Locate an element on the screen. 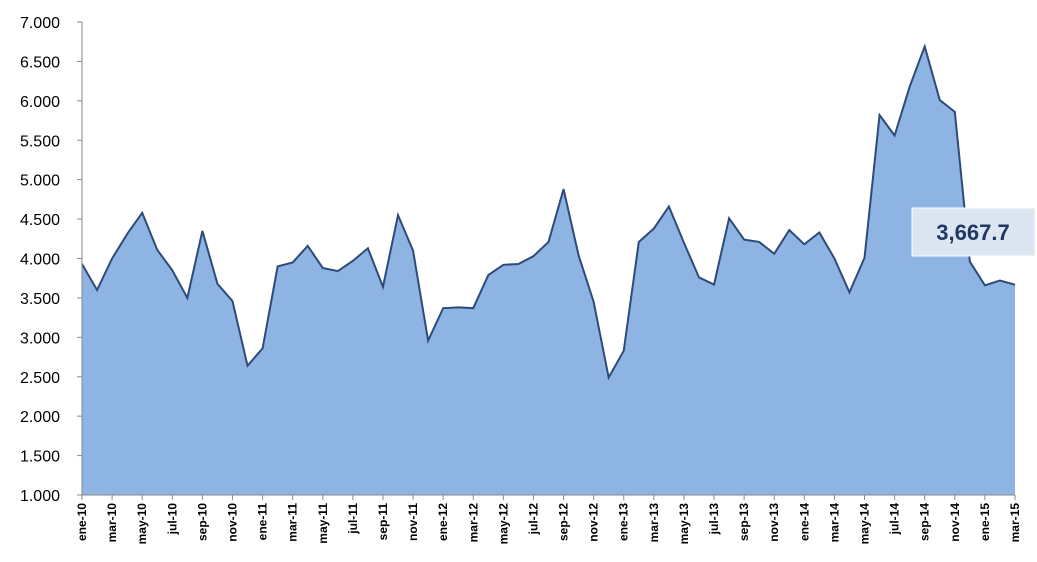 Image resolution: width=1037 pixels, height=562 pixels. x-tick-label: nov-10 is located at coordinates (232, 522).